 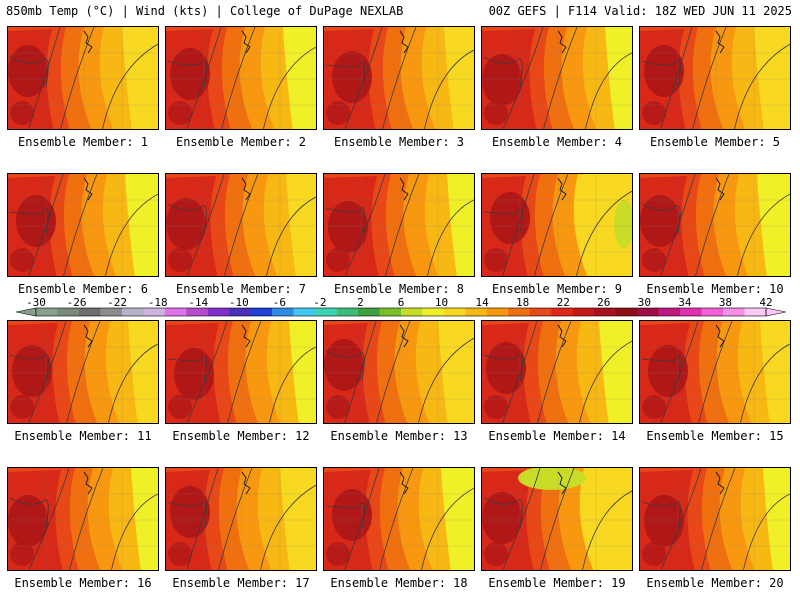 What do you see at coordinates (399, 289) in the screenshot?
I see `ensemble-member-label: Ensemble Member: 8` at bounding box center [399, 289].